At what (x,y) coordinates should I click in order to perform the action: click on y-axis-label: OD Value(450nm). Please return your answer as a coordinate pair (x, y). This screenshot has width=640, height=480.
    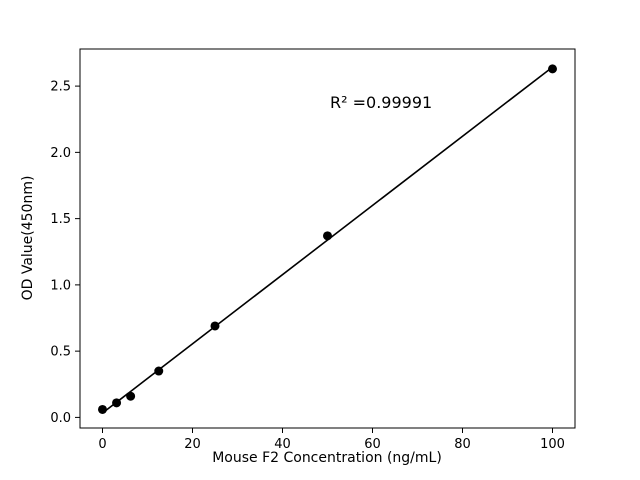
    Looking at the image, I should click on (28, 238).